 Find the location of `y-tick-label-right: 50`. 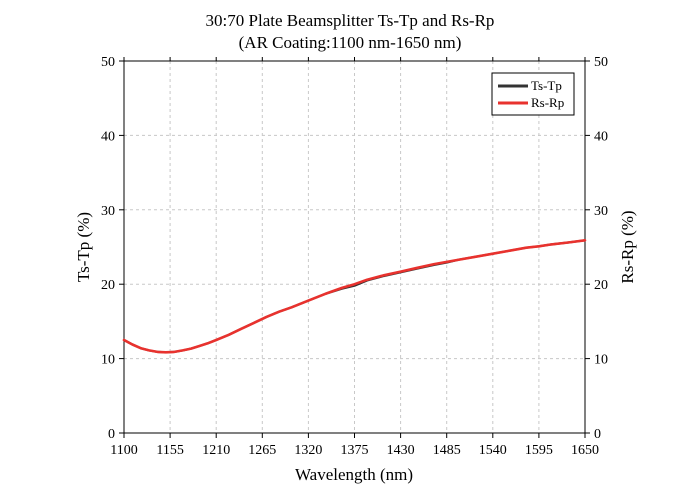

y-tick-label-right: 50 is located at coordinates (601, 62).